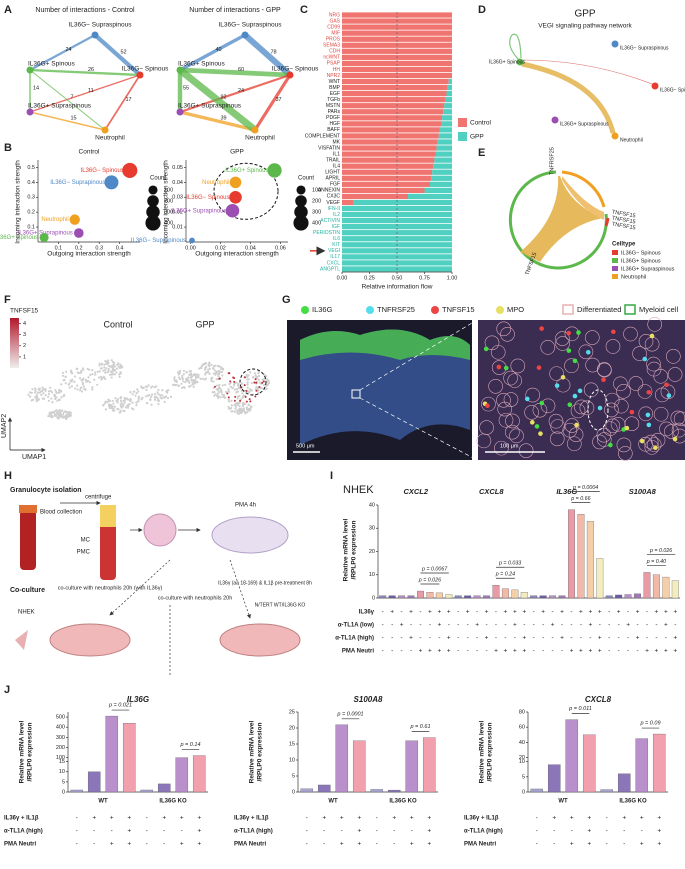 The image size is (685, 869). Describe the element at coordinates (515, 309) in the screenshot. I see `legend-label: MPO` at that location.